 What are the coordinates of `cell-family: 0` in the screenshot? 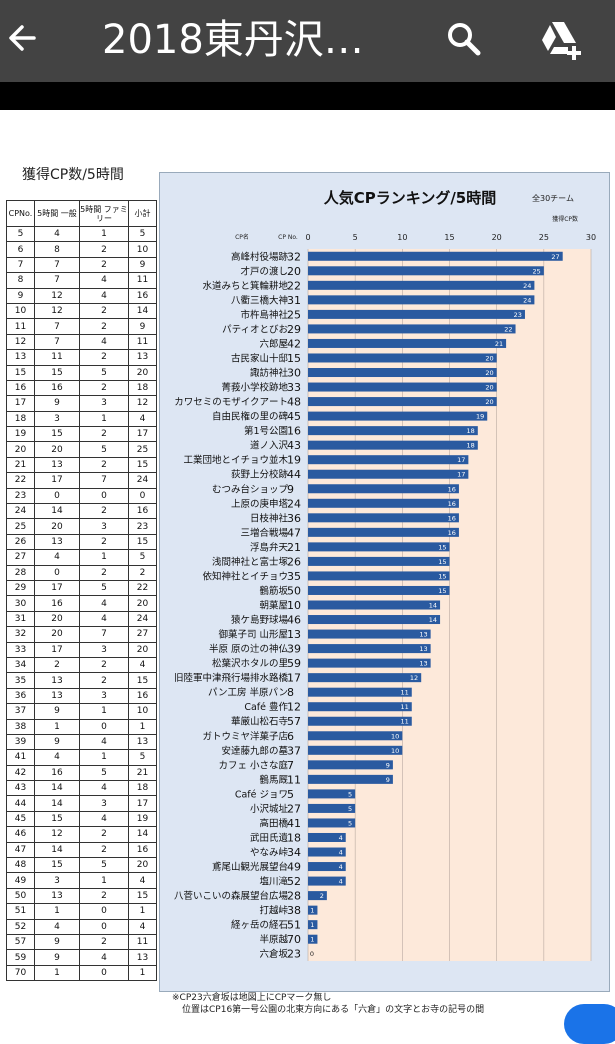 It's located at (104, 911).